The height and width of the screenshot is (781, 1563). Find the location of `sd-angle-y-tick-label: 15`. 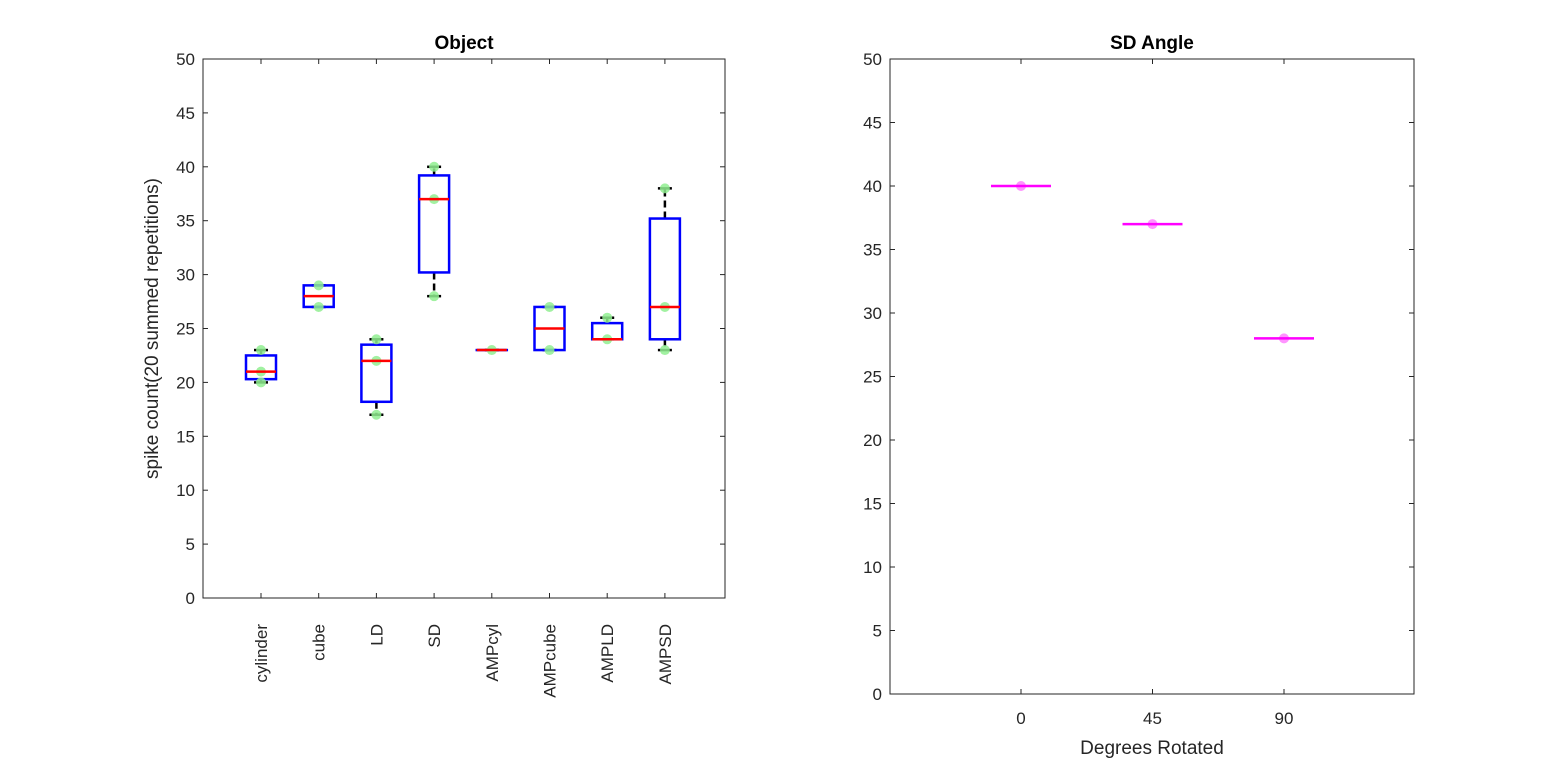

sd-angle-y-tick-label: 15 is located at coordinates (872, 504).